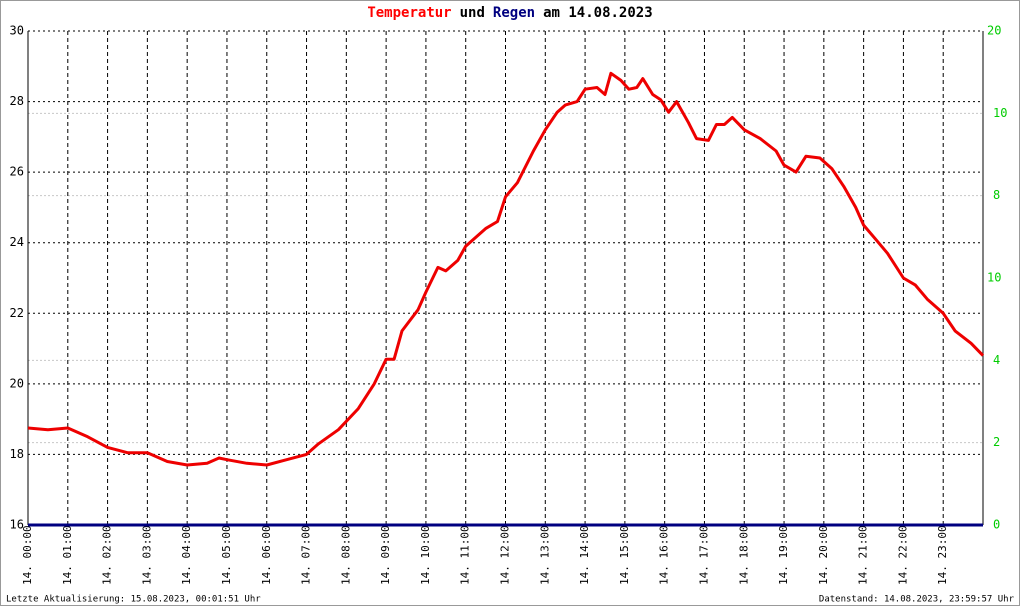 The height and width of the screenshot is (606, 1020). What do you see at coordinates (996, 360) in the screenshot?
I see `y2-tick-label: 4` at bounding box center [996, 360].